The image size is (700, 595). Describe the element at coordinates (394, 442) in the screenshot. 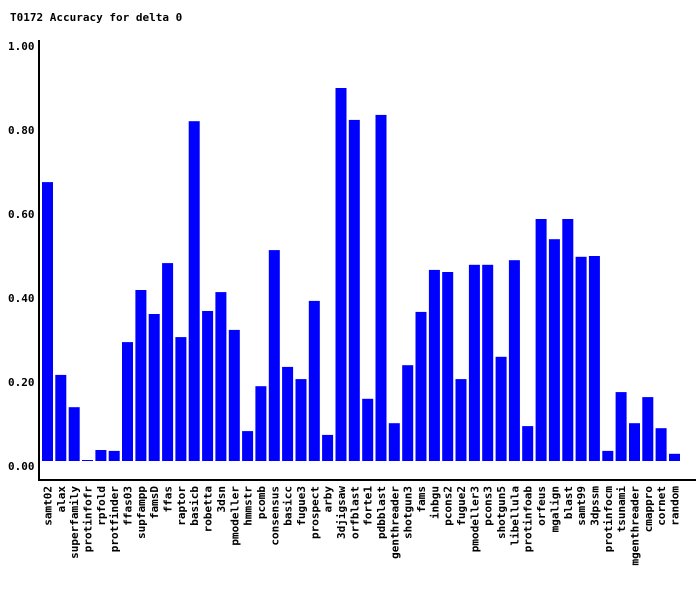

I see `bar-genthreader` at that location.